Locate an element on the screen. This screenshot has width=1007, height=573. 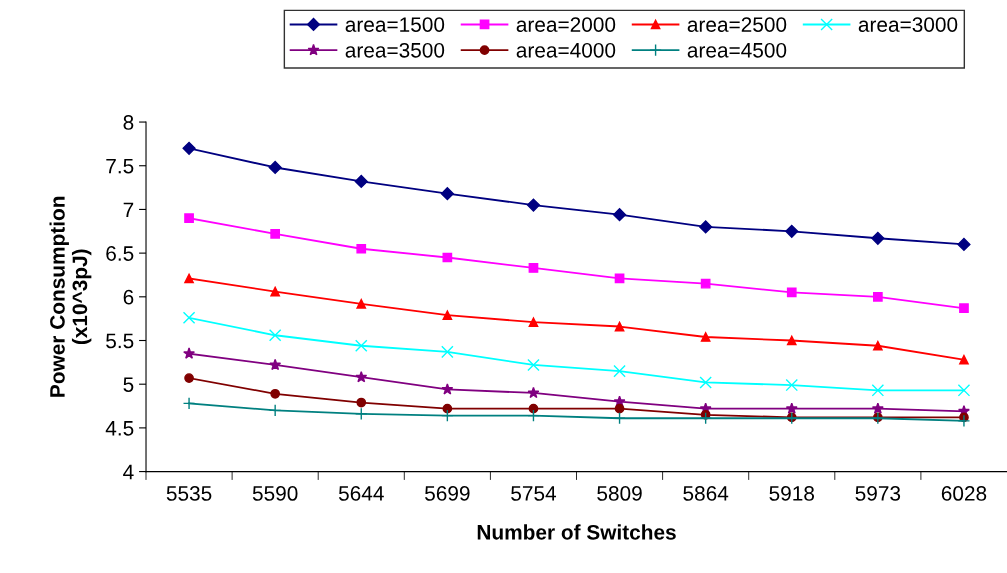
legend-label: area=1500 is located at coordinates (395, 24).